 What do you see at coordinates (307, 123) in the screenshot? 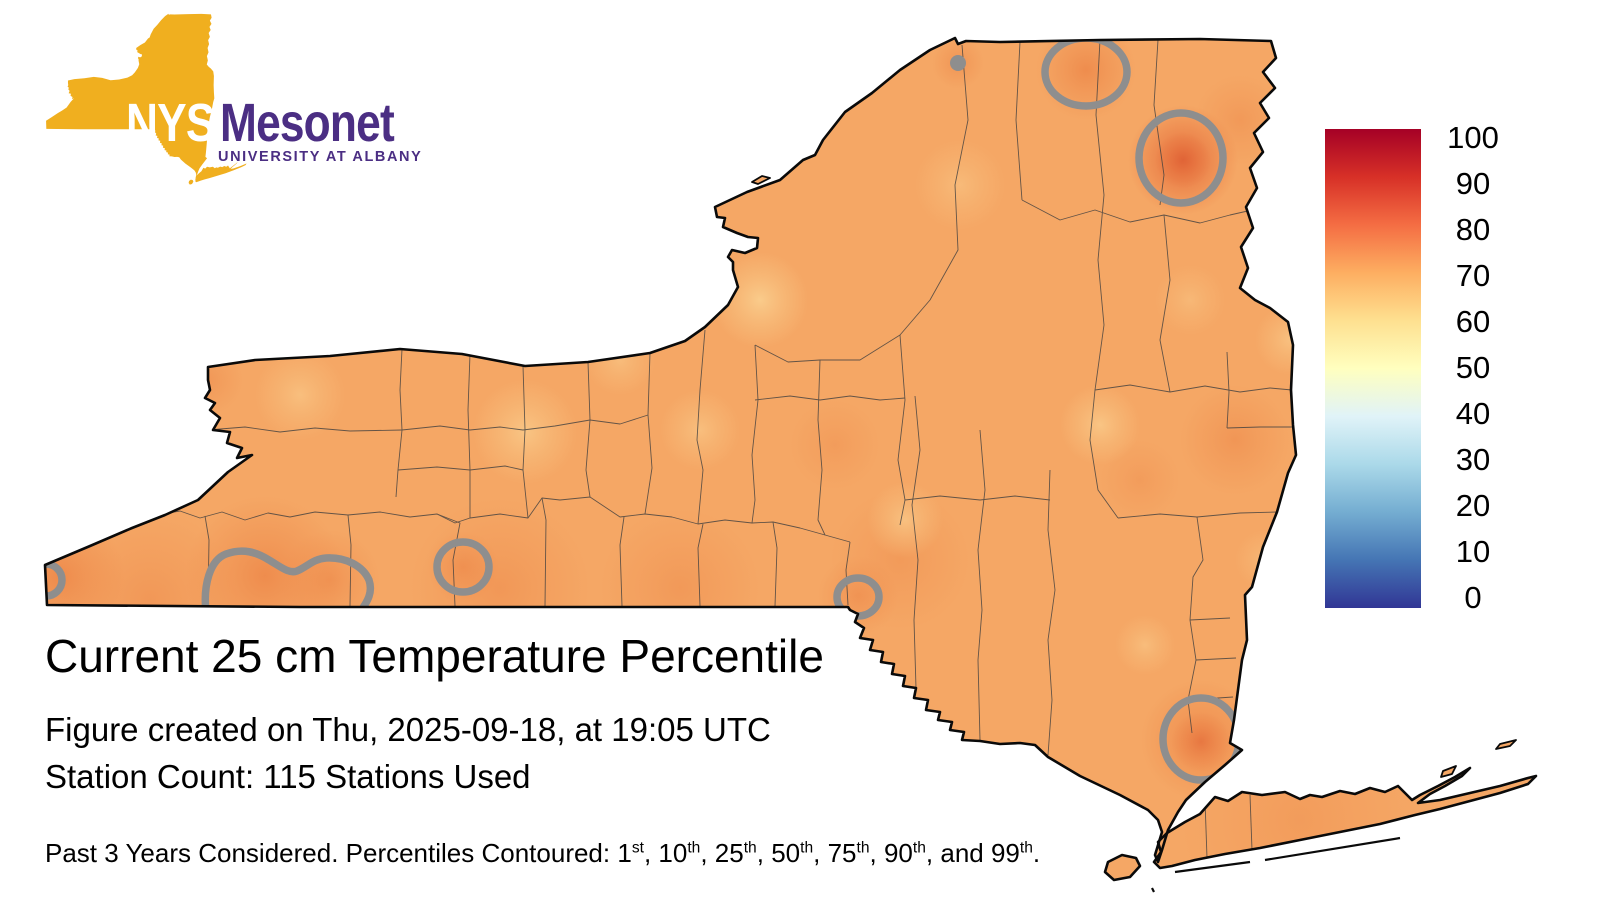
I see `logo-mesonet-text: Mesonet` at bounding box center [307, 123].